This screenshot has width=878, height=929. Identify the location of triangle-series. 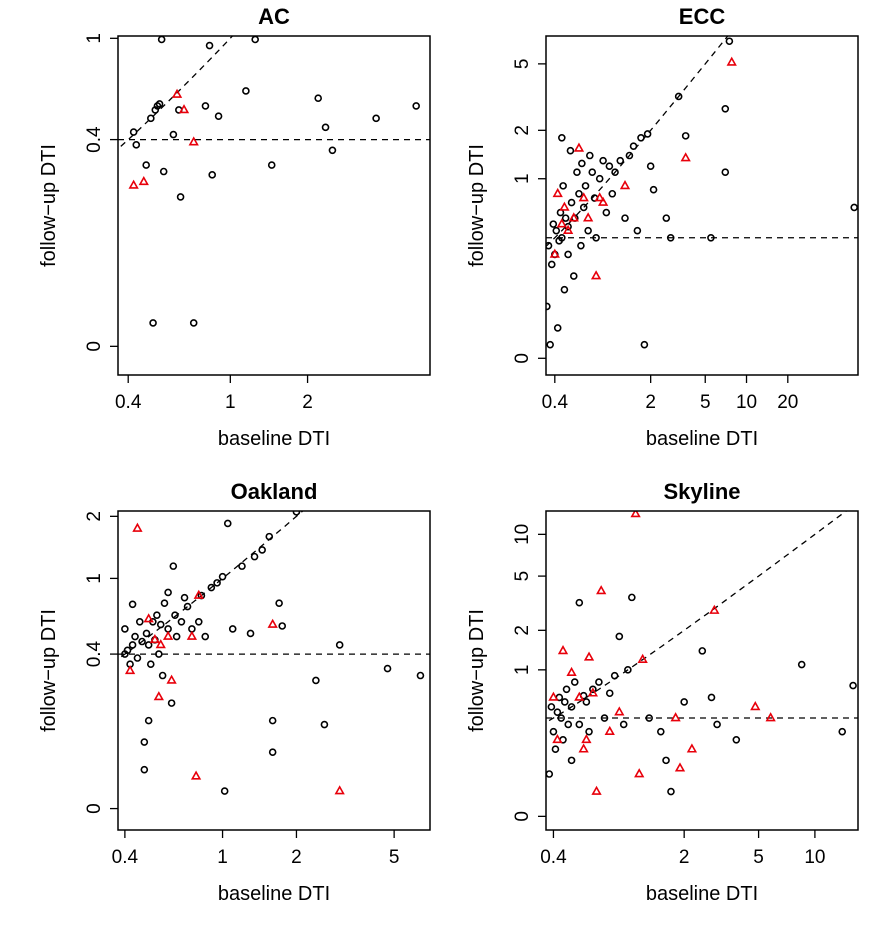
(643, 168).